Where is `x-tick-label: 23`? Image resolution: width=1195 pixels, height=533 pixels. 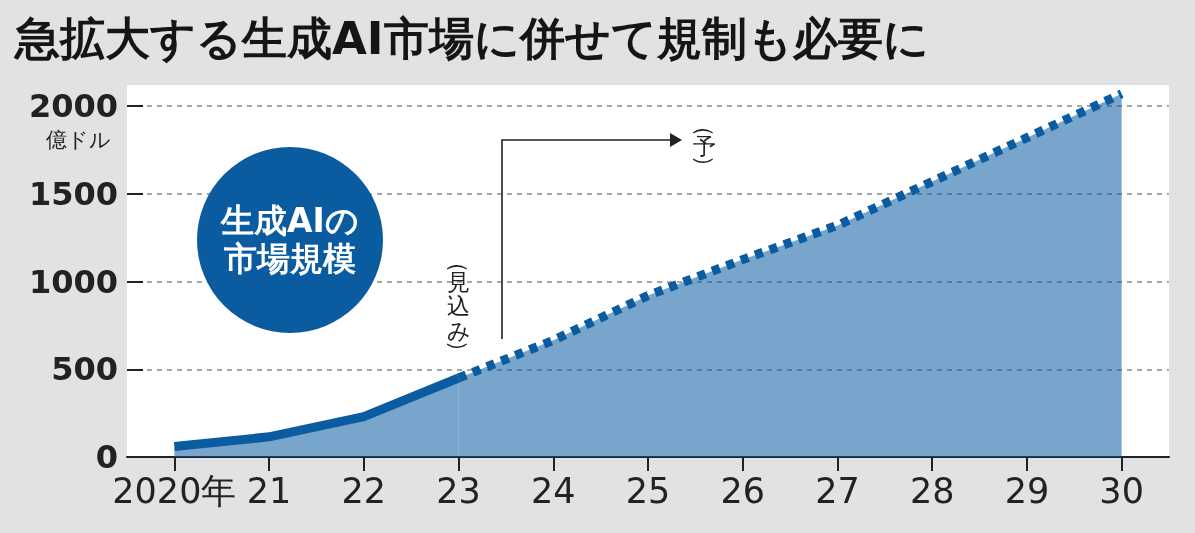
x-tick-label: 23 is located at coordinates (458, 490).